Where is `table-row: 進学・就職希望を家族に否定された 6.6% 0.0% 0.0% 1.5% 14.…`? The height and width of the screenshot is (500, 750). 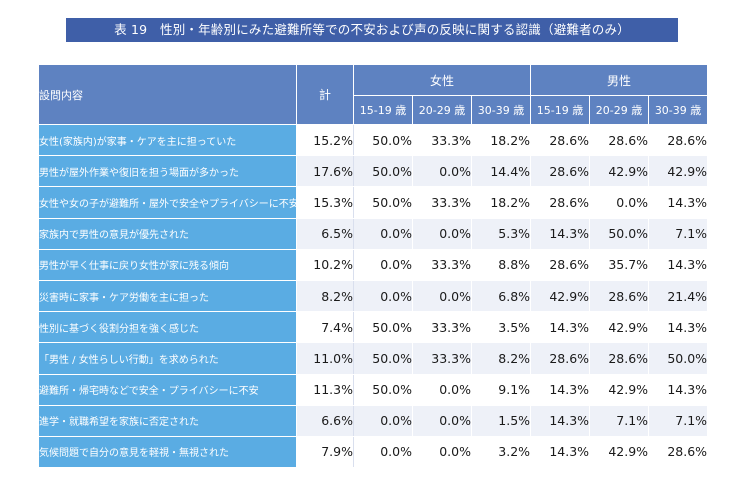
table-row: 進学・就職希望を家族に否定された 6.6% 0.0% 0.0% 1.5% 14.… is located at coordinates (373, 420).